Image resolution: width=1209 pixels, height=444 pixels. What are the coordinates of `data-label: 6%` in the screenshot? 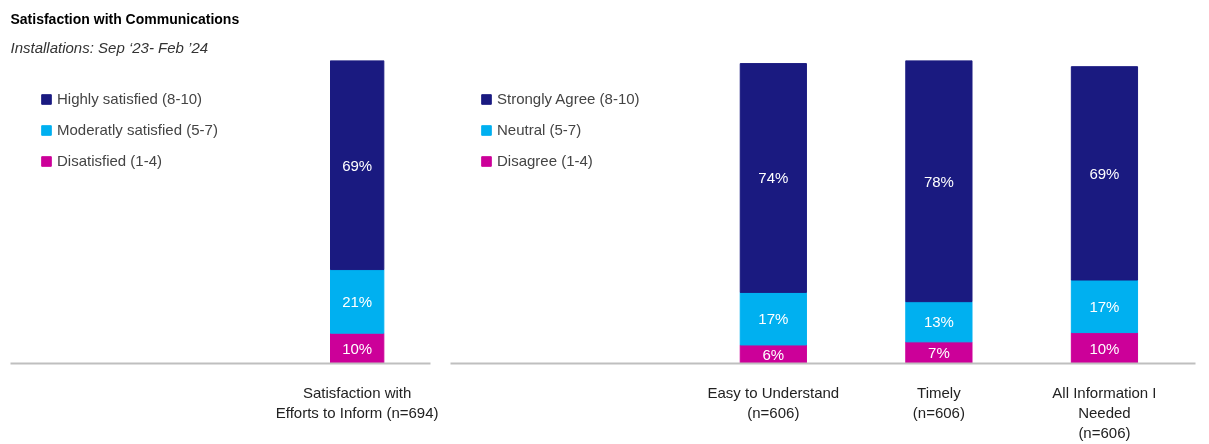 It's located at (773, 354).